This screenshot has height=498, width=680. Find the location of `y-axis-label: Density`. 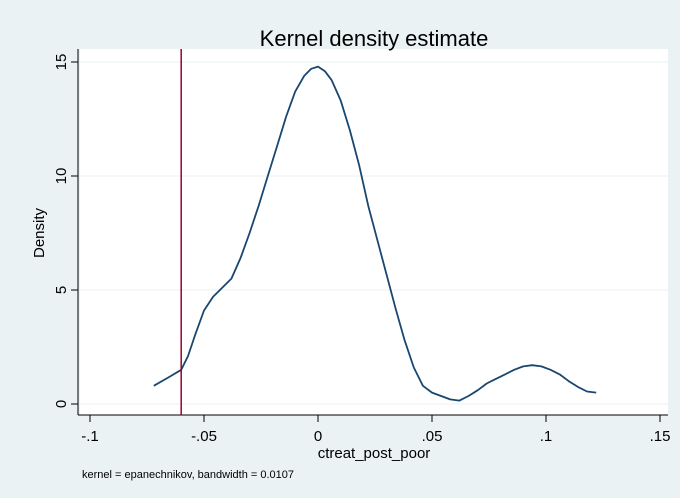

y-axis-label: Density is located at coordinates (39, 232).